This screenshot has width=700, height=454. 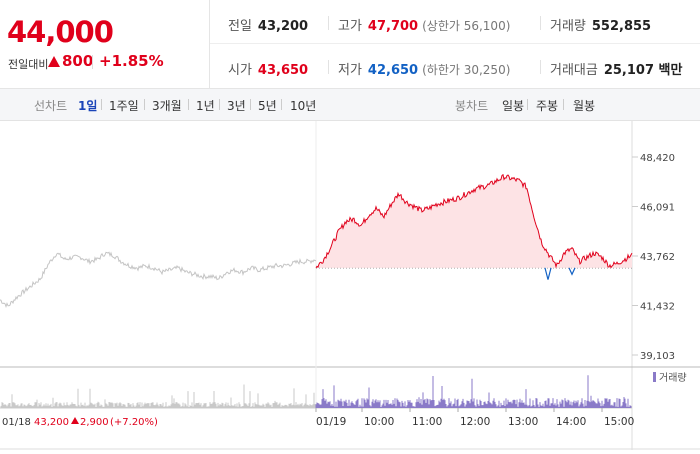 I want to click on candle-chart-label: 봉차트, so click(x=472, y=106).